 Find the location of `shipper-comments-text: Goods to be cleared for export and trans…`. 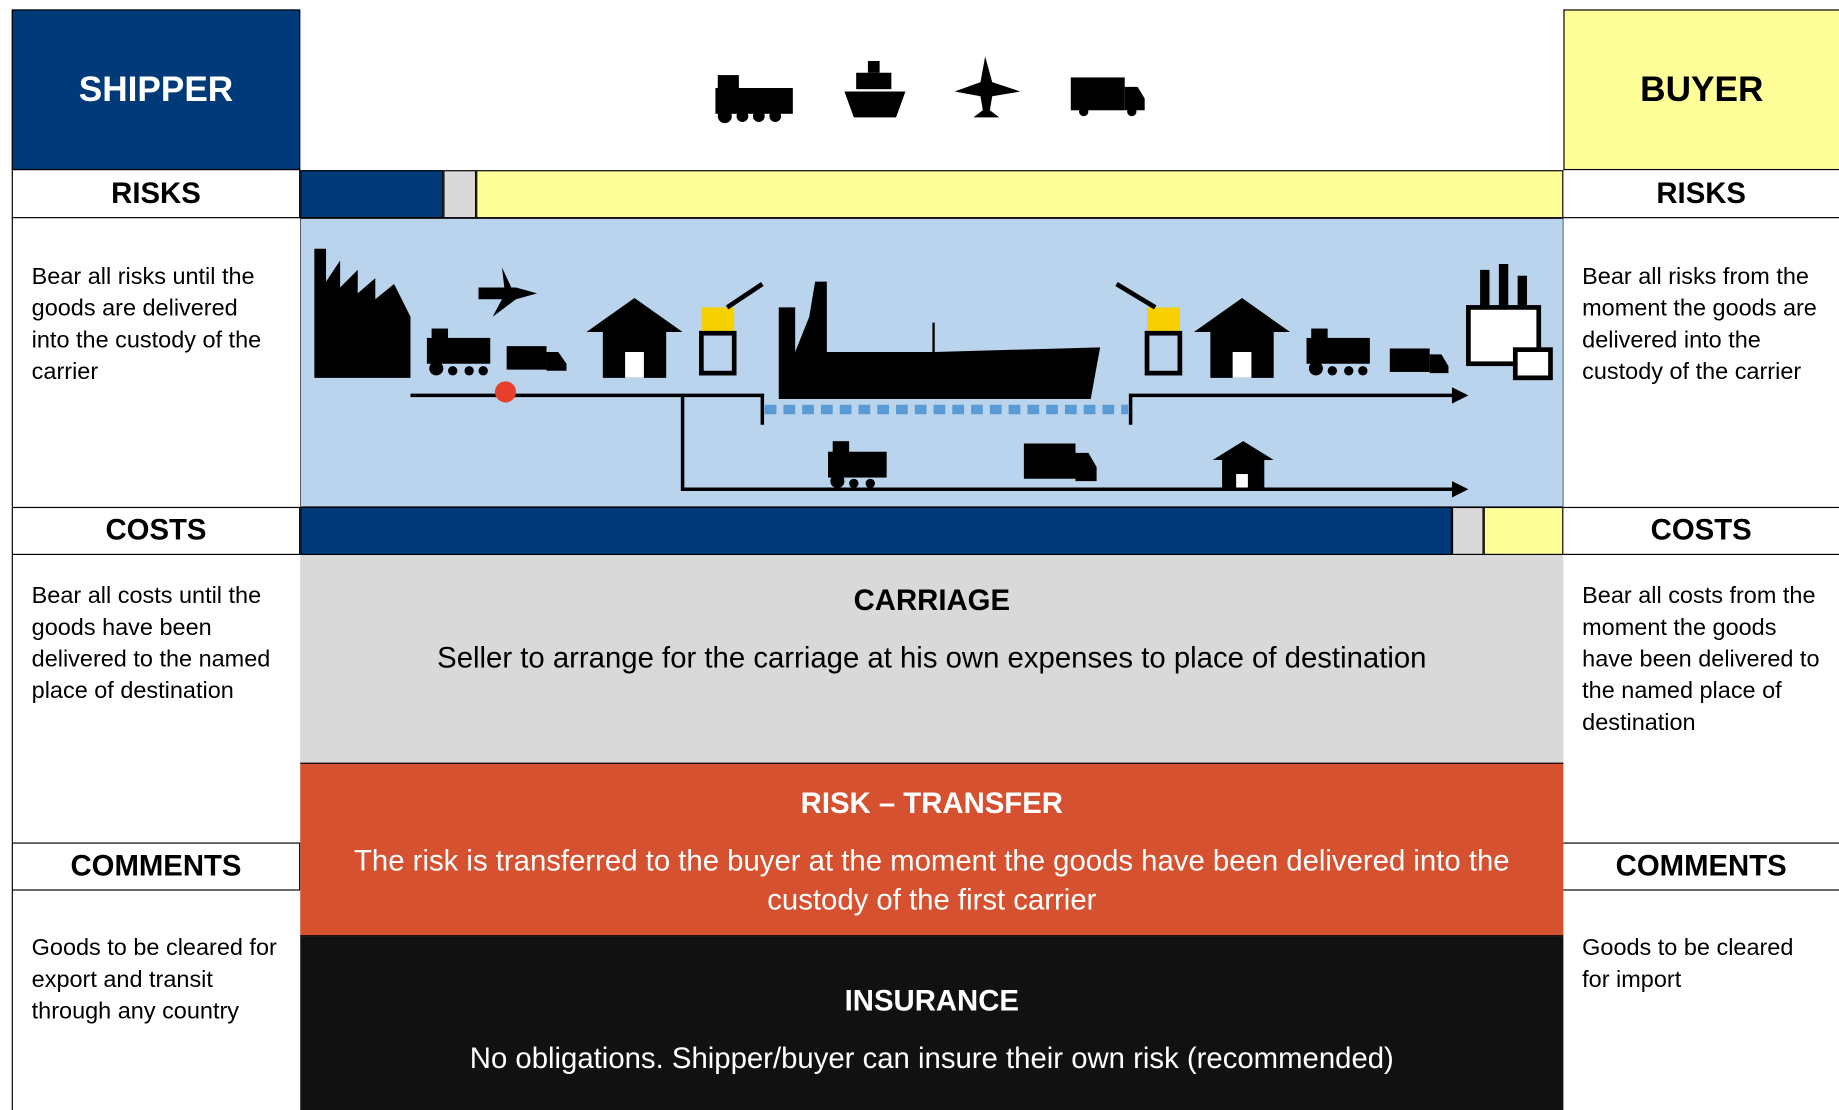

shipper-comments-text: Goods to be cleared for export and trans… is located at coordinates (156, 1000).